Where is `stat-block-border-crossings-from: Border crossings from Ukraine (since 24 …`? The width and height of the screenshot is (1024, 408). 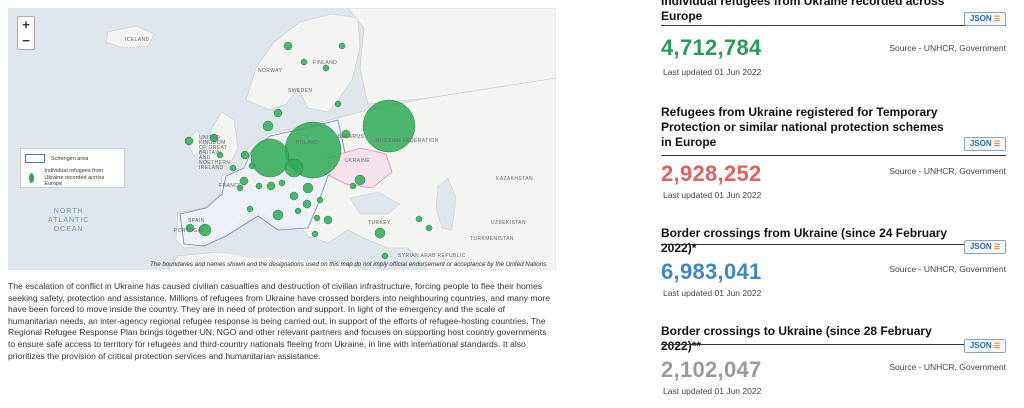 stat-block-border-crossings-from: Border crossings from Ukraine (since 24 … is located at coordinates (833, 262).